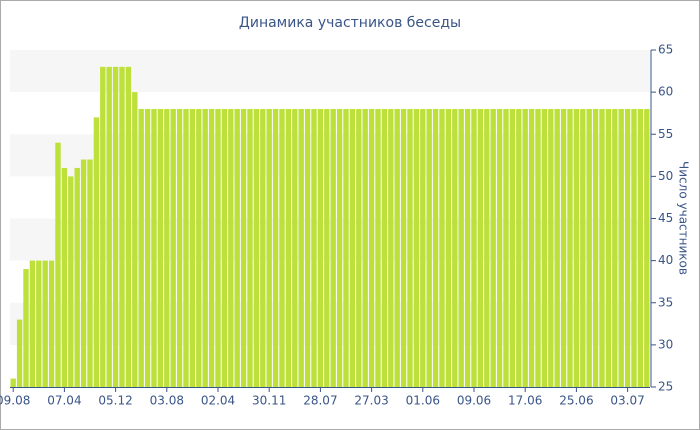 This screenshot has height=430, width=700. Describe the element at coordinates (665, 387) in the screenshot. I see `y-tick-label: 25` at that location.